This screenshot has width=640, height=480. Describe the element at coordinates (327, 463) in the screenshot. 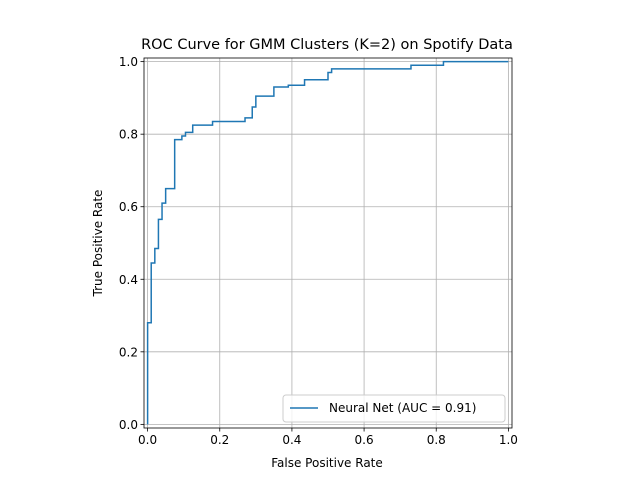

I see `x-axis-label: False Positive Rate` at that location.